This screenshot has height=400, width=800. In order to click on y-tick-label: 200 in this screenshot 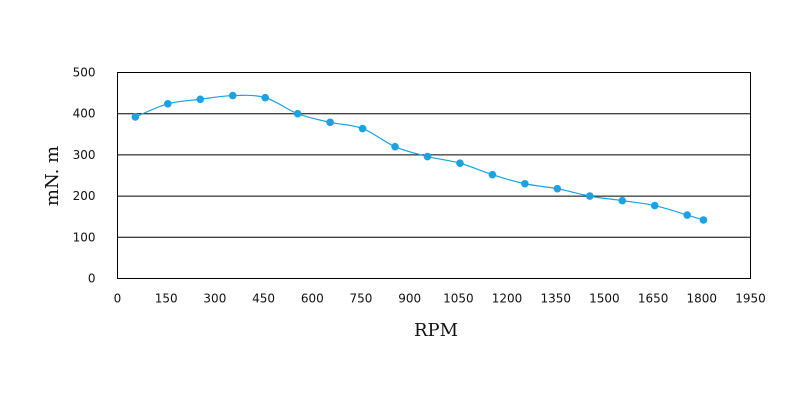, I will do `click(84, 196)`.